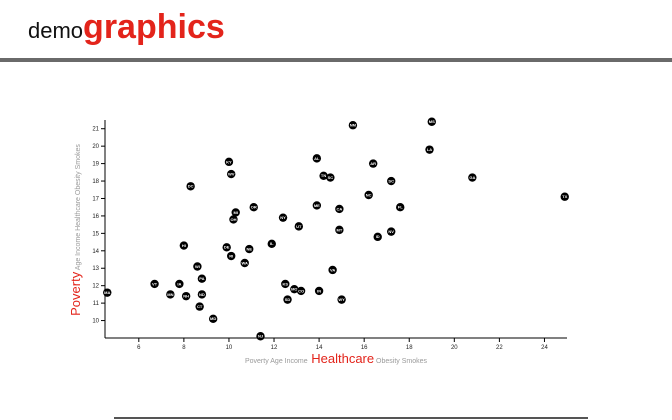 This screenshot has height=420, width=672. What do you see at coordinates (499, 348) in the screenshot?
I see `x-tick-label: 22` at bounding box center [499, 348].